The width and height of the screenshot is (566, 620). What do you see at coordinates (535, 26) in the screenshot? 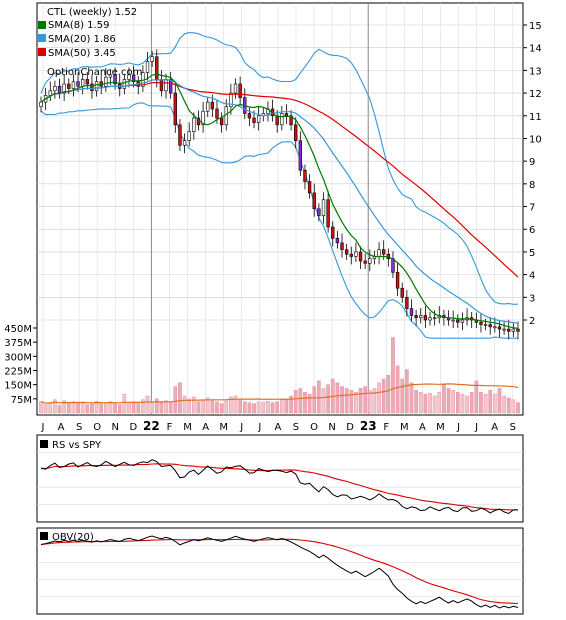
I see `price-tick-label: 15` at bounding box center [535, 26].